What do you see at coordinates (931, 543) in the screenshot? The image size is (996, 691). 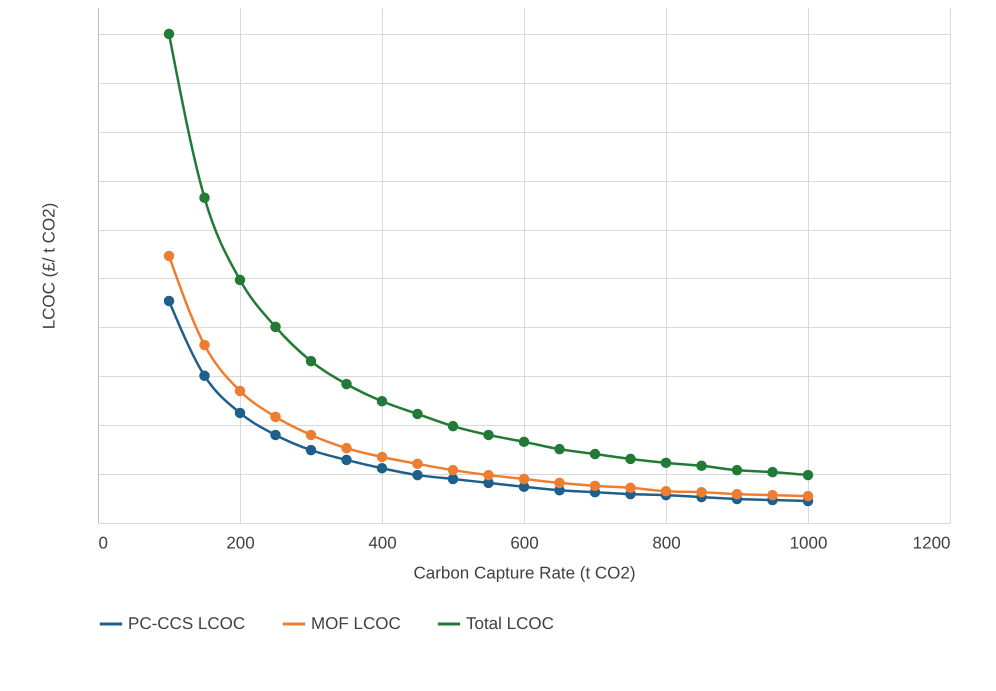 I see `x-tick-label: 1200` at bounding box center [931, 543].